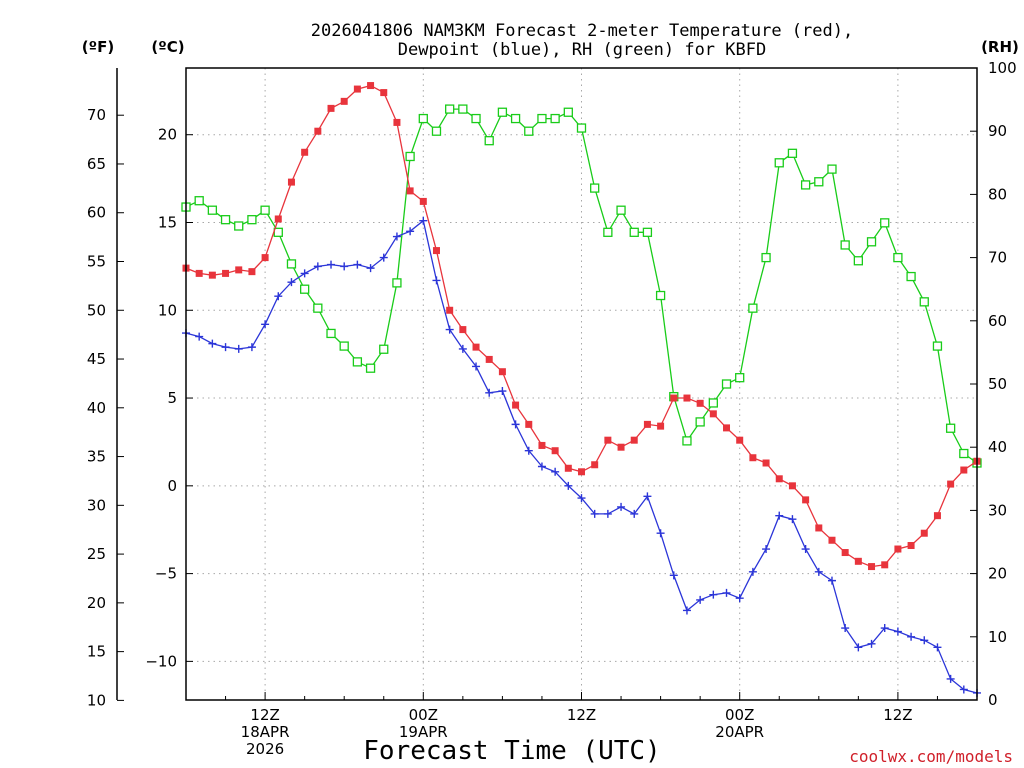 Image resolution: width=1024 pixels, height=768 pixels. I want to click on fahrenheit-tick-label: 55, so click(96, 262).